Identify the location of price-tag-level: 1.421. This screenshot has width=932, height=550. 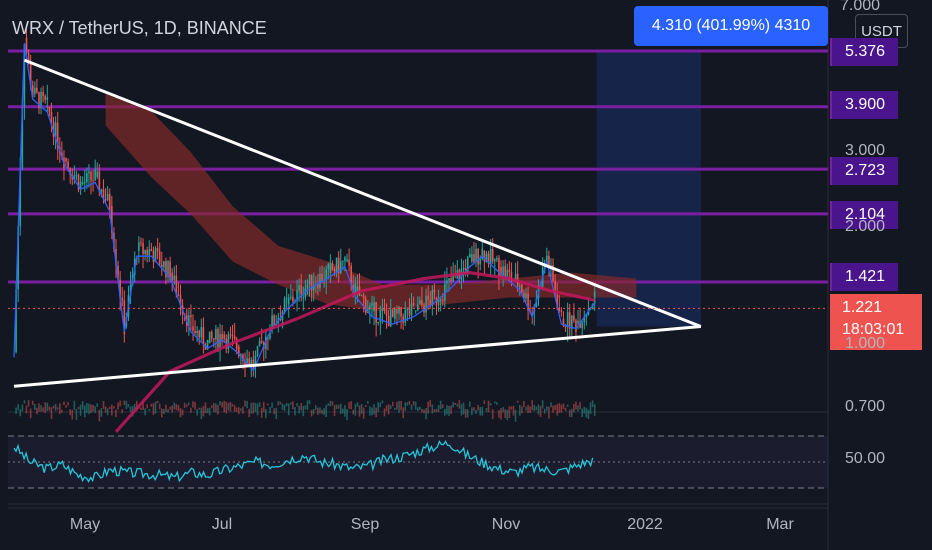
(864, 277).